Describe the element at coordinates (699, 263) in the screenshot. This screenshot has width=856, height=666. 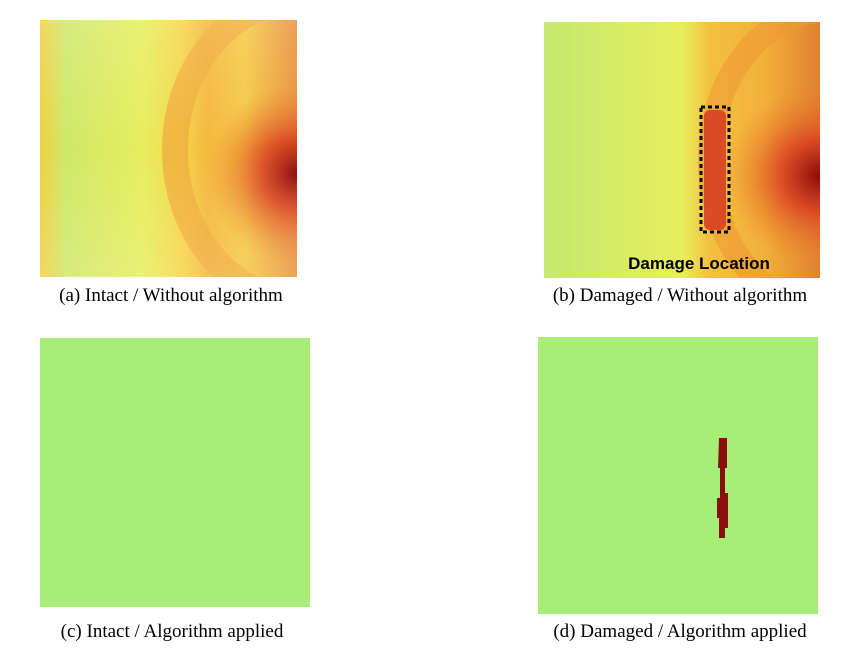
I see `annotation: Damage Location` at that location.